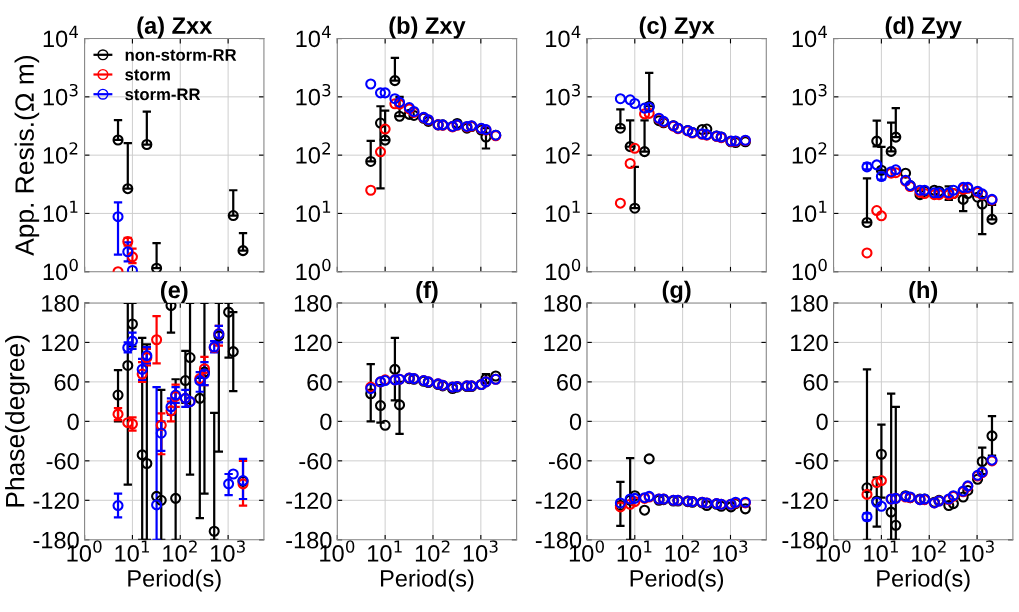 The height and width of the screenshot is (612, 1019). What do you see at coordinates (17, 421) in the screenshot?
I see `y-axis-title: Phase(degree)` at bounding box center [17, 421].